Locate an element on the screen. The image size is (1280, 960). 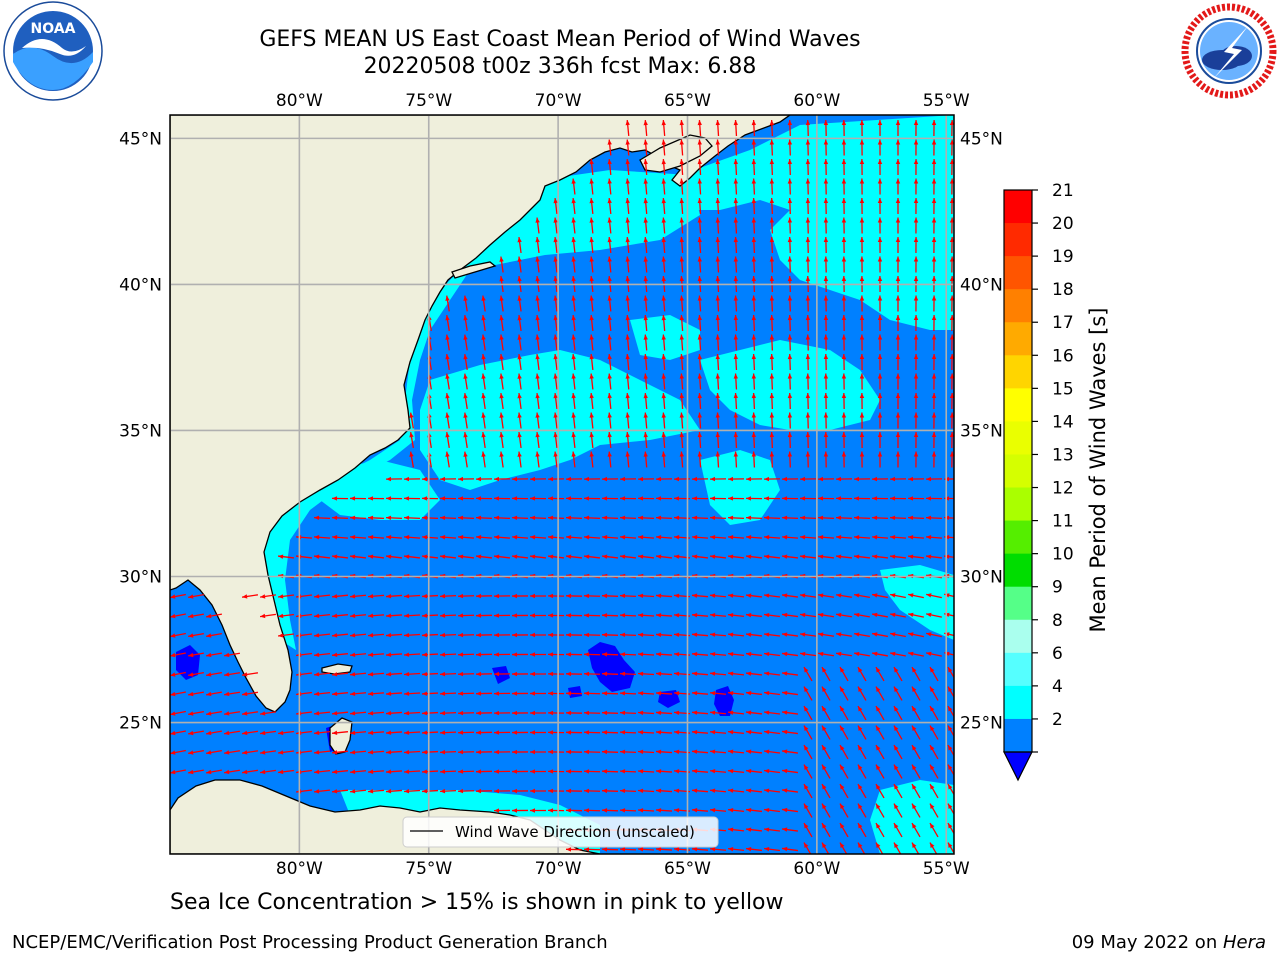
lat-tick-left: 25°N is located at coordinates (140, 724).